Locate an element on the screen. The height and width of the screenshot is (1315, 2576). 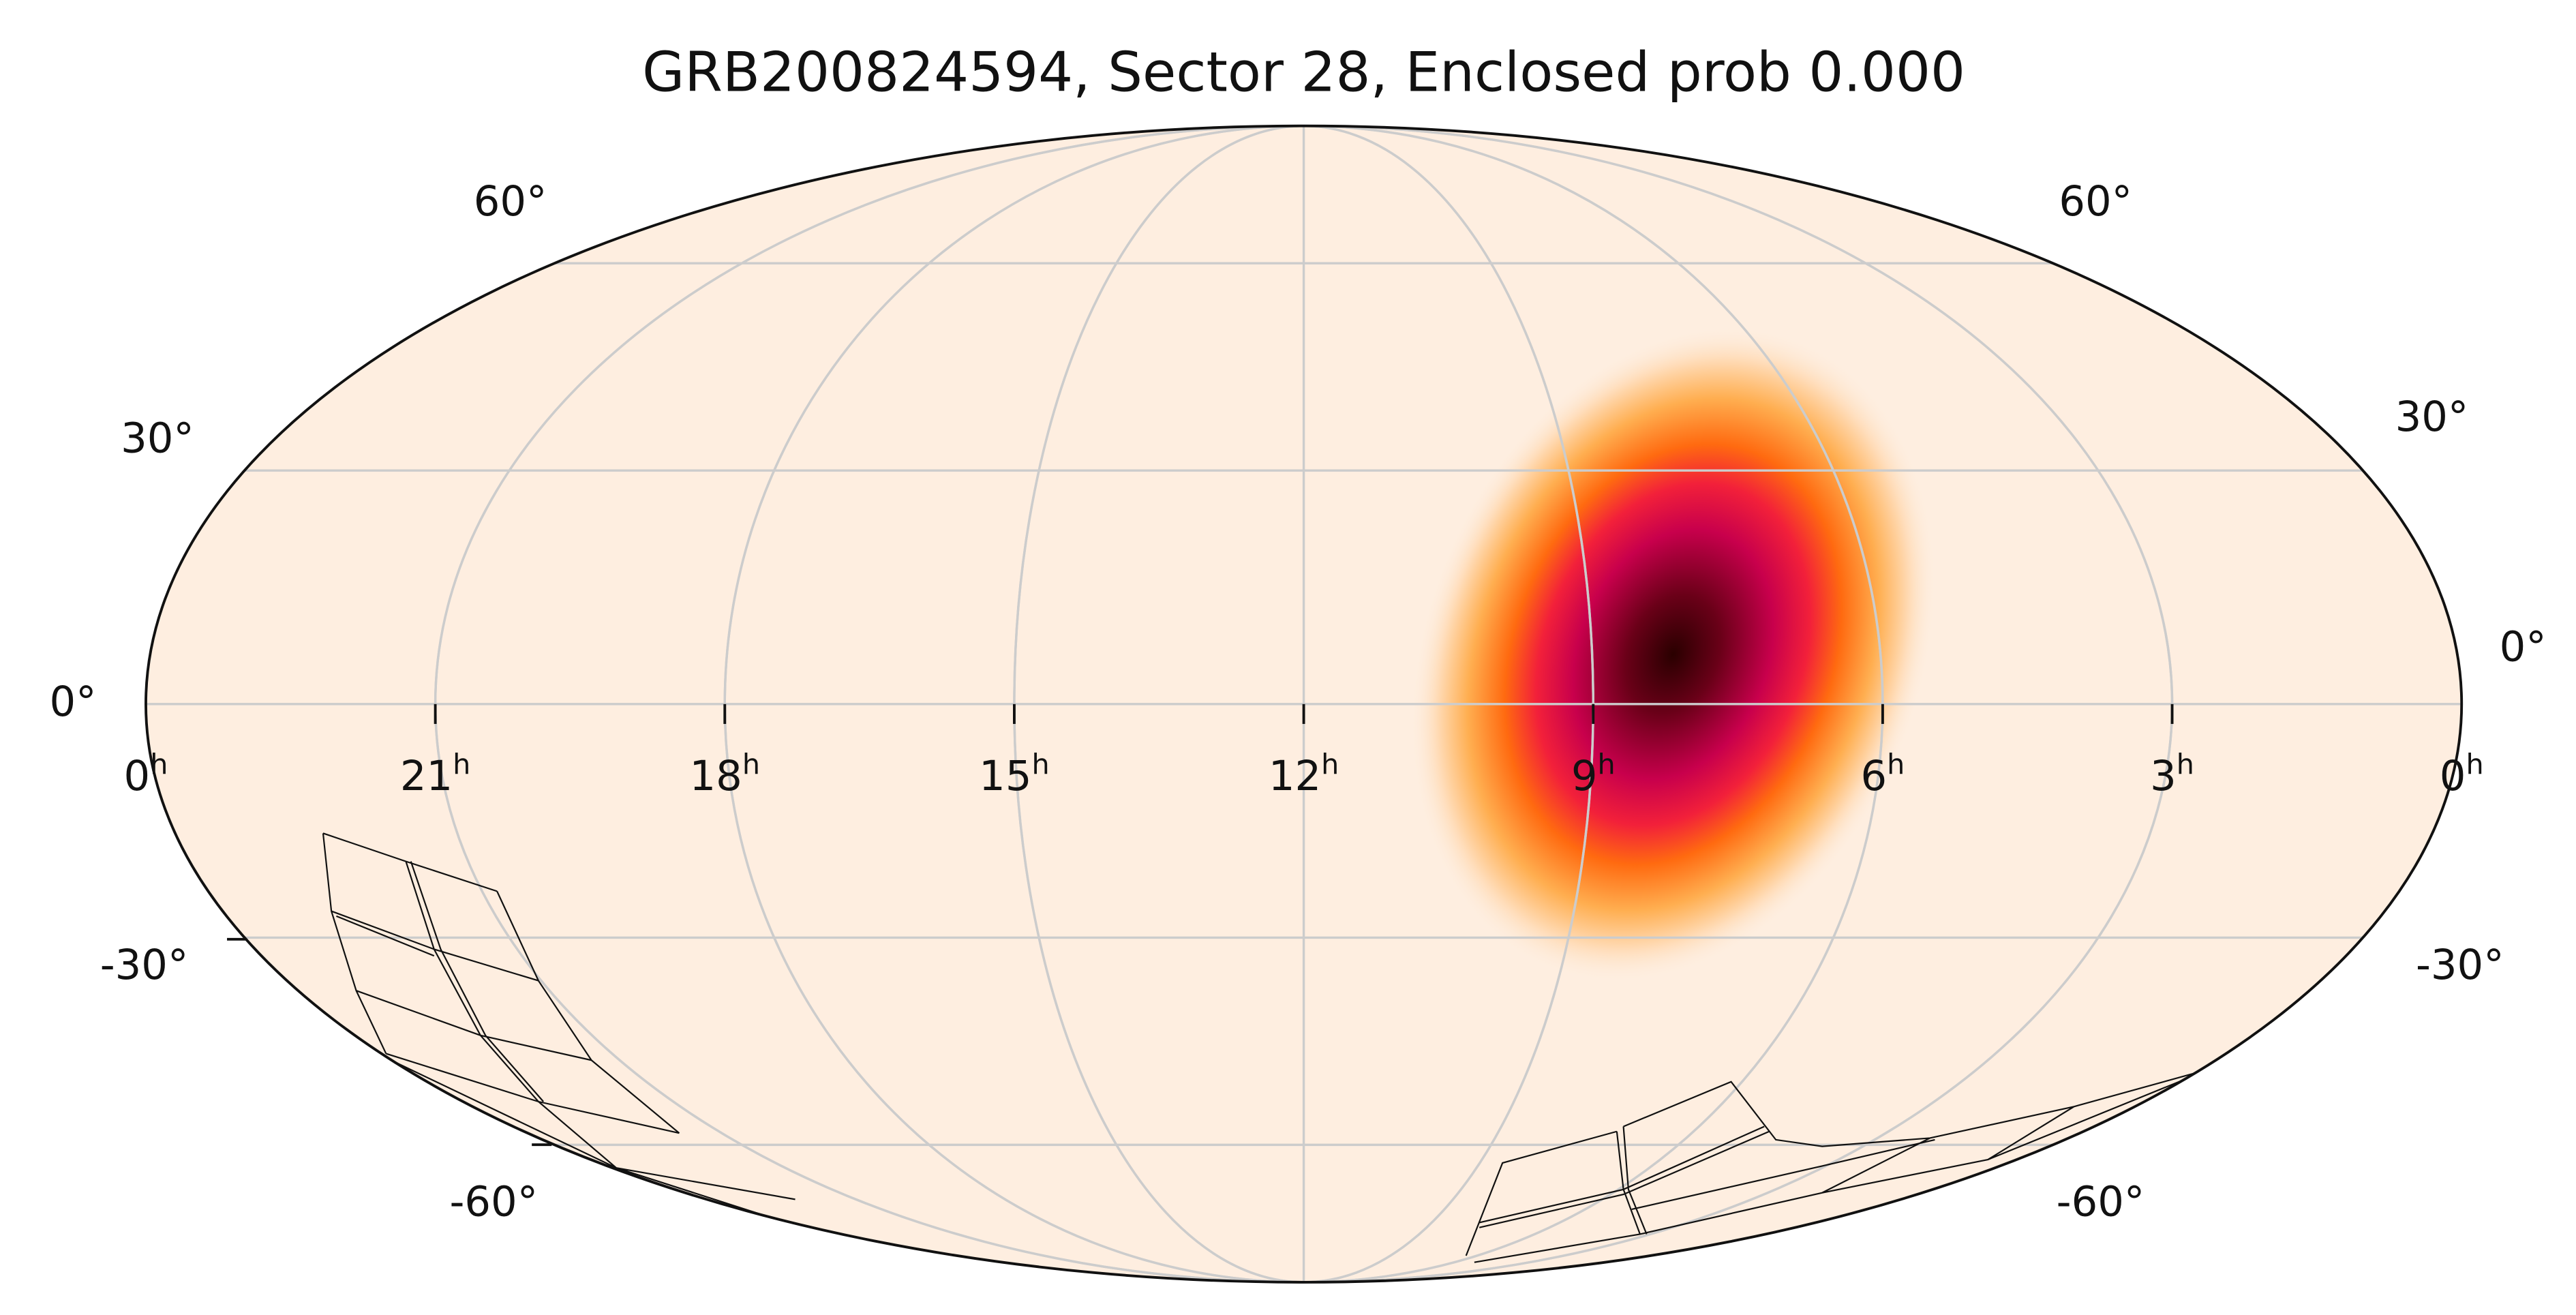
ra-label: 9h is located at coordinates (1593, 774).